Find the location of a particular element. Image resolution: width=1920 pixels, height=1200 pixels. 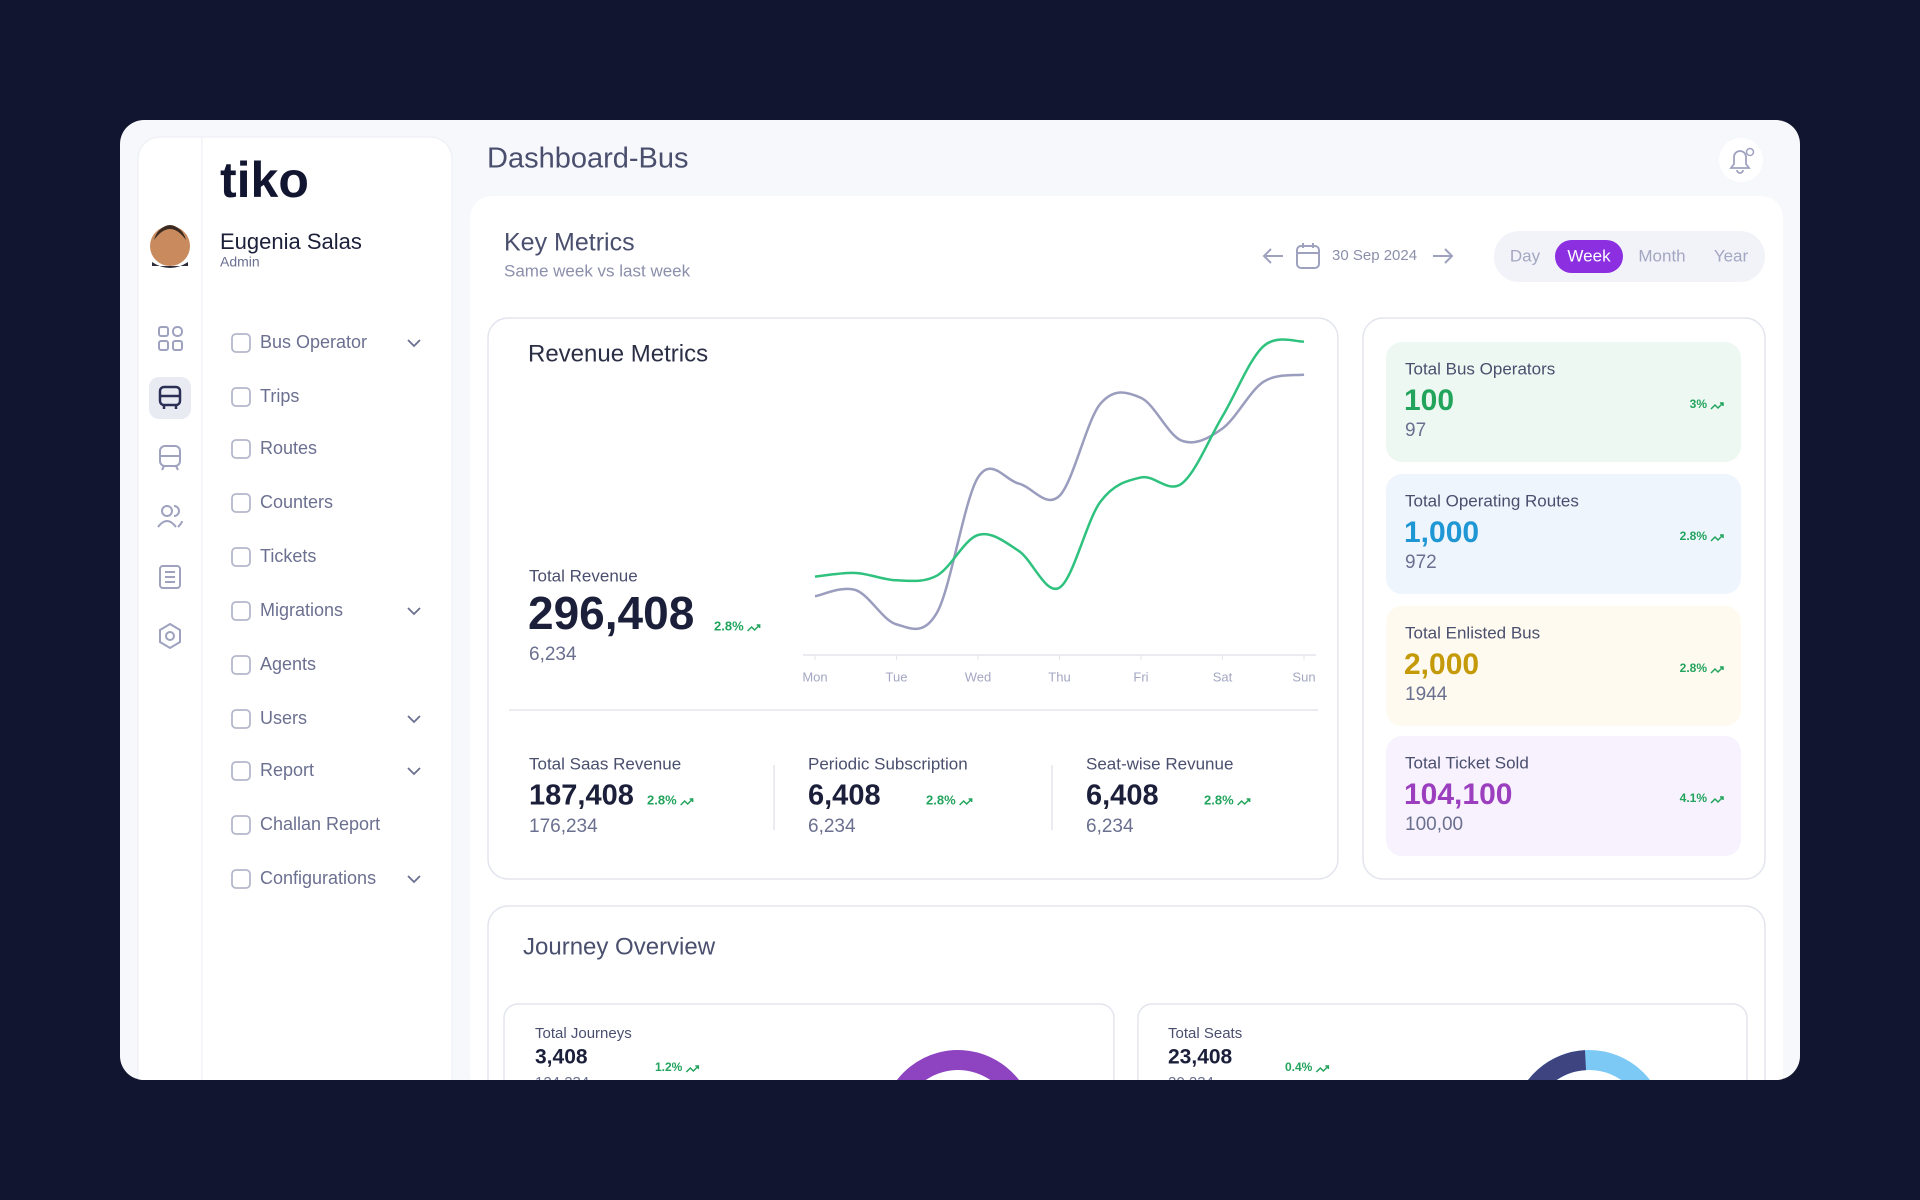

nav-item: Counters is located at coordinates (282, 502).